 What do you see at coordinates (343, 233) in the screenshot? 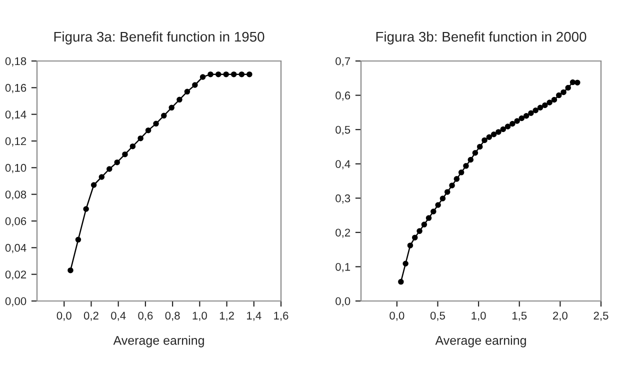
I see `y-tick-label: 0,2` at bounding box center [343, 233].